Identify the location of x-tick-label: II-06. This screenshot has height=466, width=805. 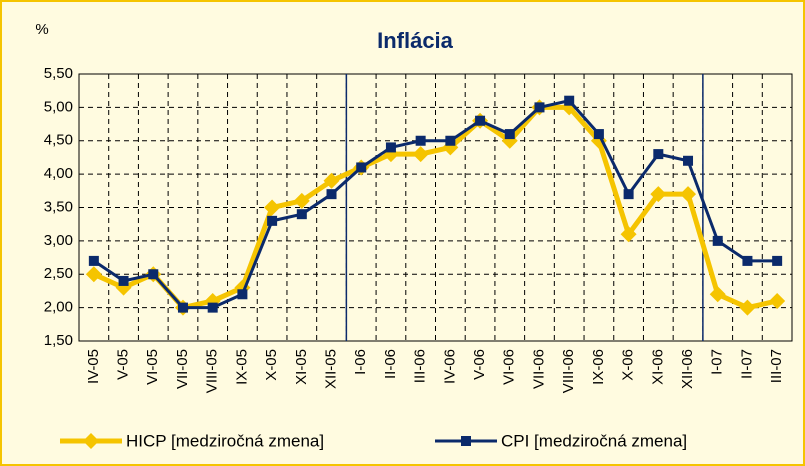
(390, 364).